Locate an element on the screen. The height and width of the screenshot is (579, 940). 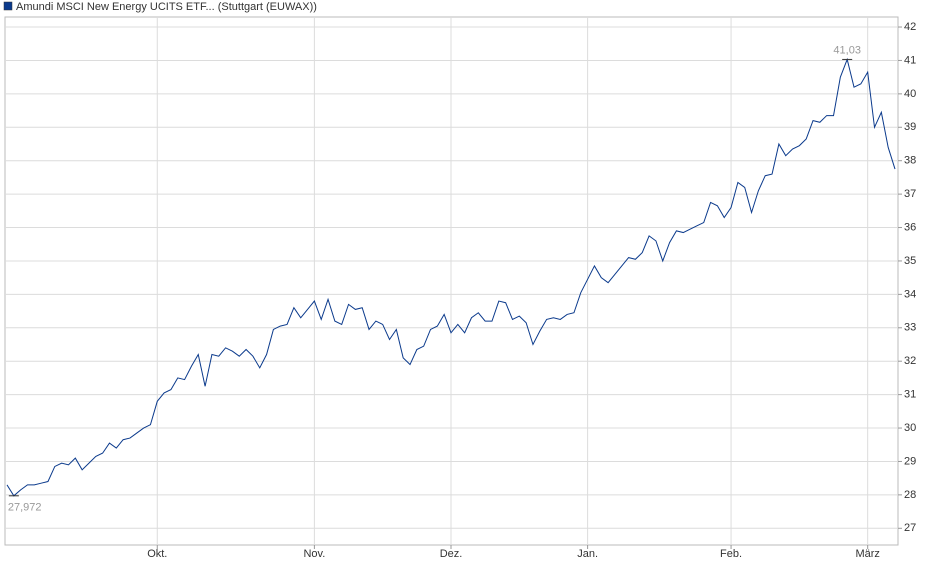
annotation-label: 41,03 is located at coordinates (847, 50).